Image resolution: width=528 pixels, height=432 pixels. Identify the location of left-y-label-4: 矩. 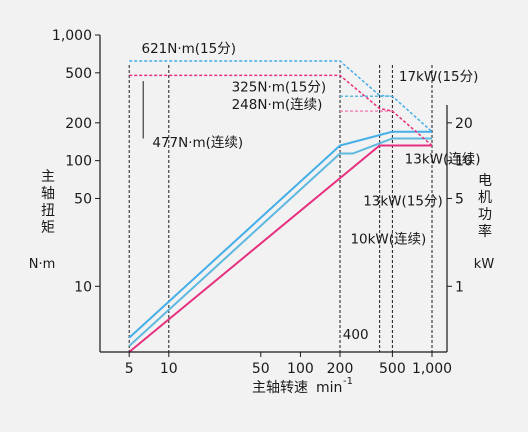
(48, 228).